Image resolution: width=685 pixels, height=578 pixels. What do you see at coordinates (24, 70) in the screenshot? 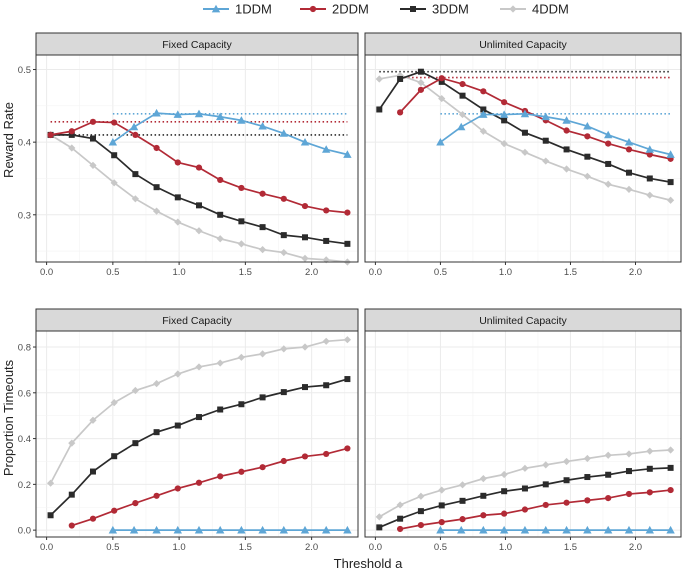
I see `y-tick-label: 0.5` at bounding box center [24, 70].